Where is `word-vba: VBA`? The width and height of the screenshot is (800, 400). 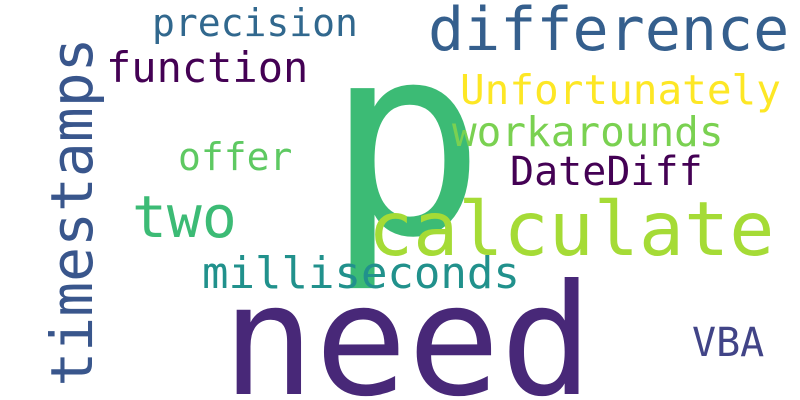
word-vba: VBA is located at coordinates (728, 343).